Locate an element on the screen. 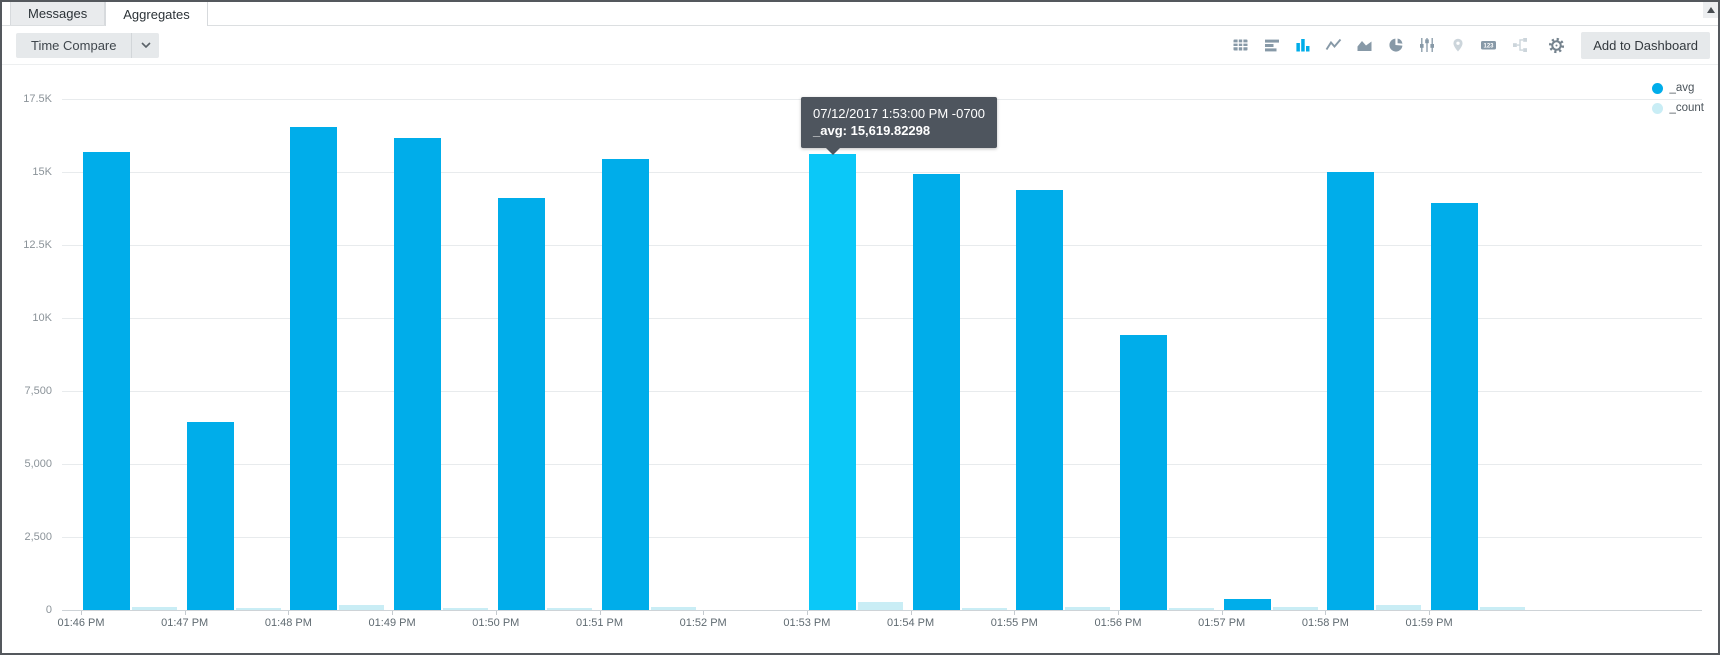 This screenshot has width=1720, height=655. legend-item-avg: _avg is located at coordinates (1678, 88).